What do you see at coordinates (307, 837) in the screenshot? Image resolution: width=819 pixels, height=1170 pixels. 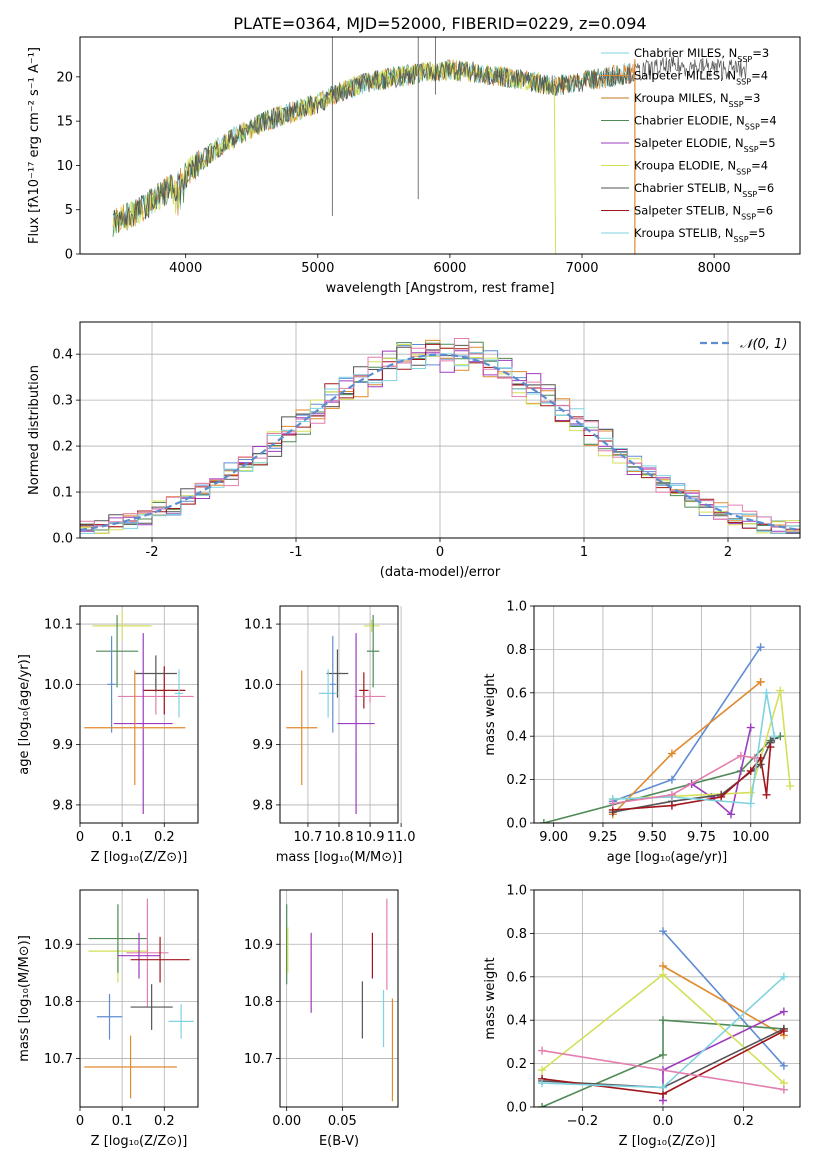 I see `age_vs_mass-xtick-label: 10.7` at bounding box center [307, 837].